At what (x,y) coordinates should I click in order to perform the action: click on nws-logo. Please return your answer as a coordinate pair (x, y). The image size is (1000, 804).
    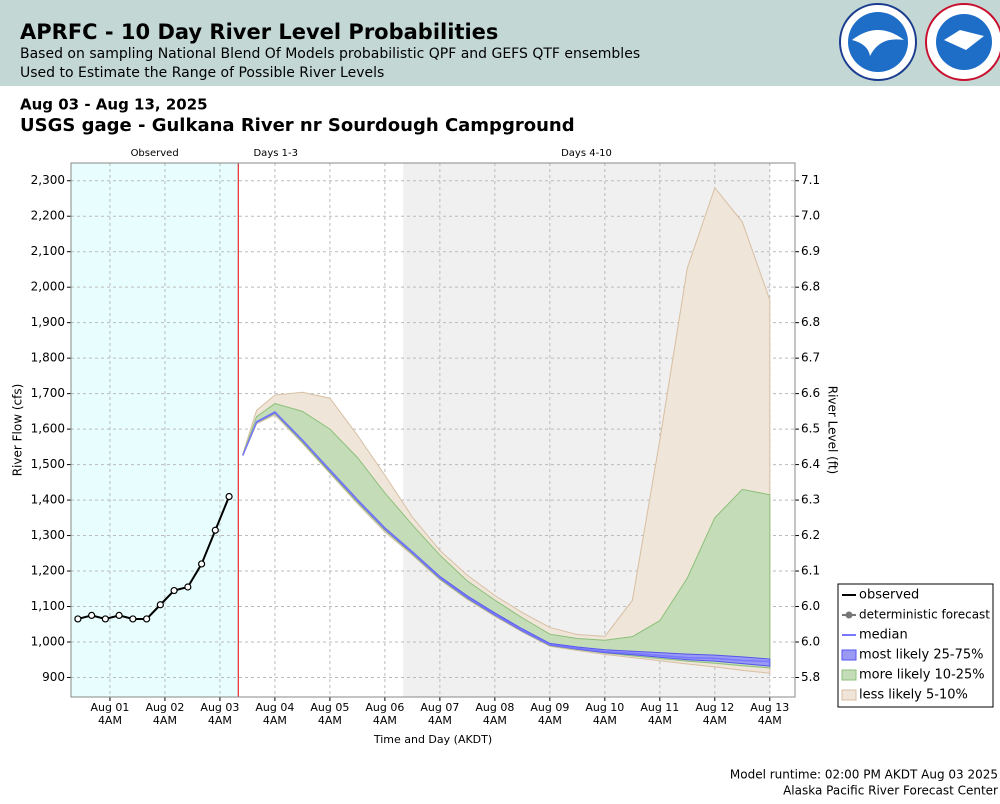
    Looking at the image, I should click on (962, 42).